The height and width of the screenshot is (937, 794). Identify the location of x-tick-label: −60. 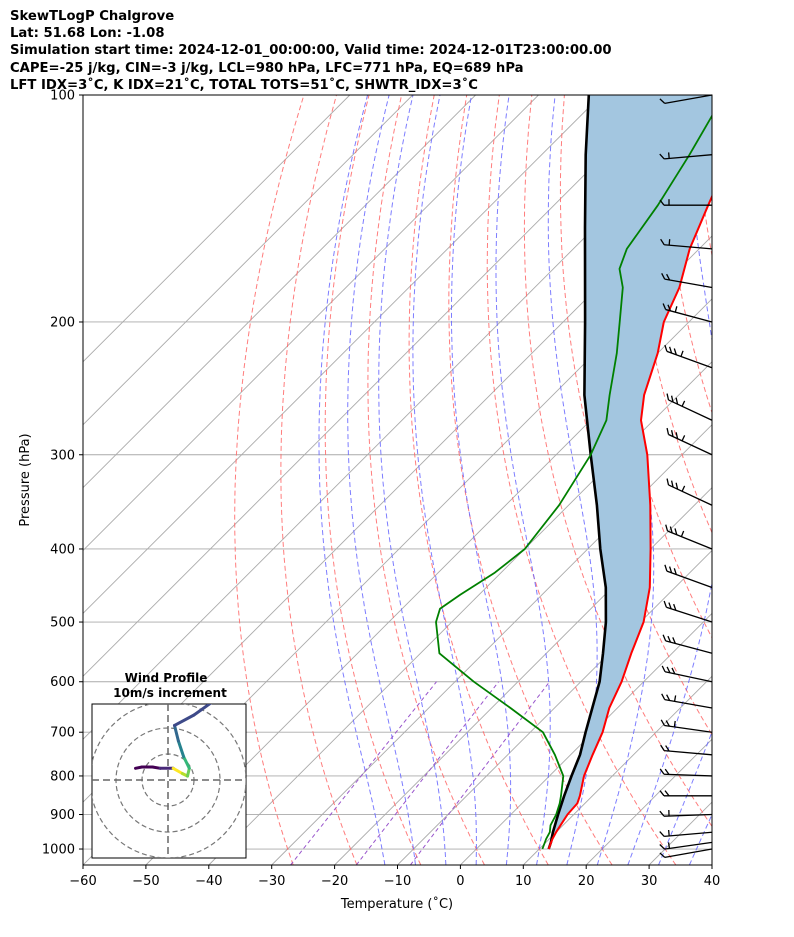
(82, 881).